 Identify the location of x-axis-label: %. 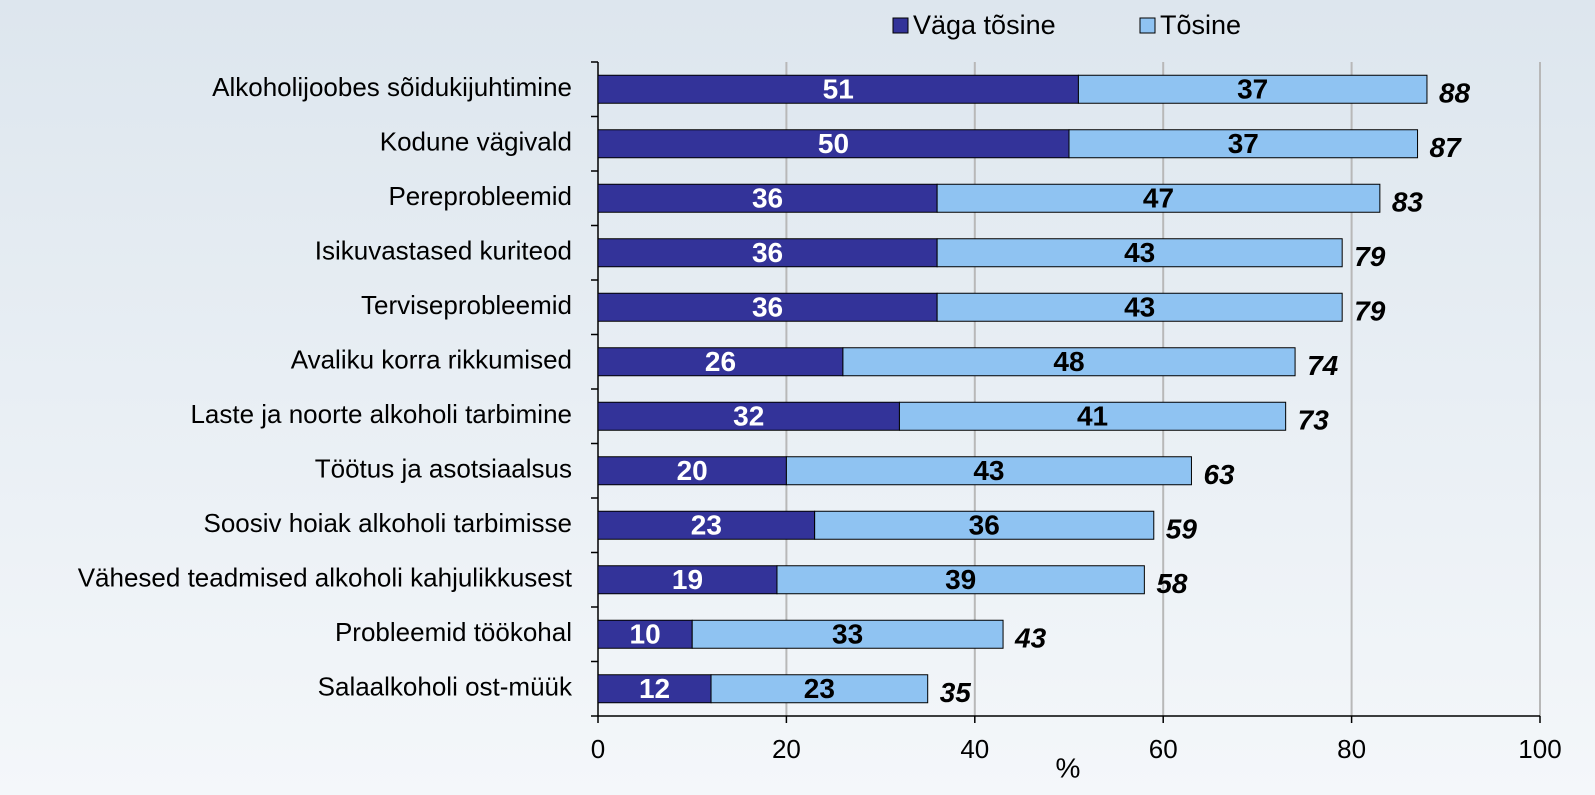
(1068, 767).